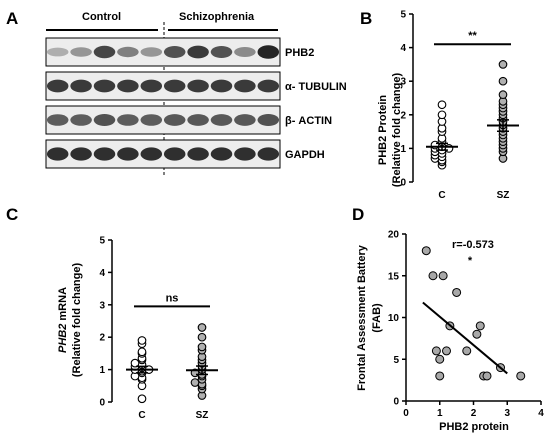 The image size is (550, 437). Describe the element at coordinates (465, 338) in the screenshot. I see `regression-line` at that location.